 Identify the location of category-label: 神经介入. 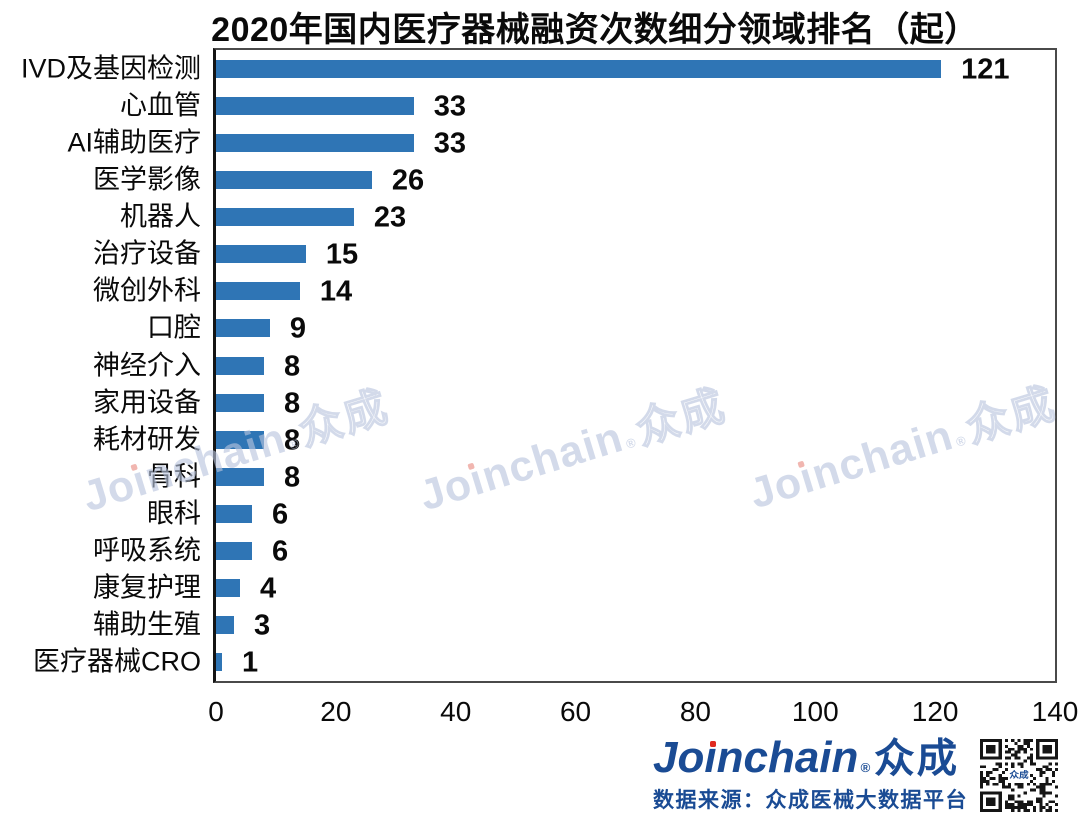
(147, 365).